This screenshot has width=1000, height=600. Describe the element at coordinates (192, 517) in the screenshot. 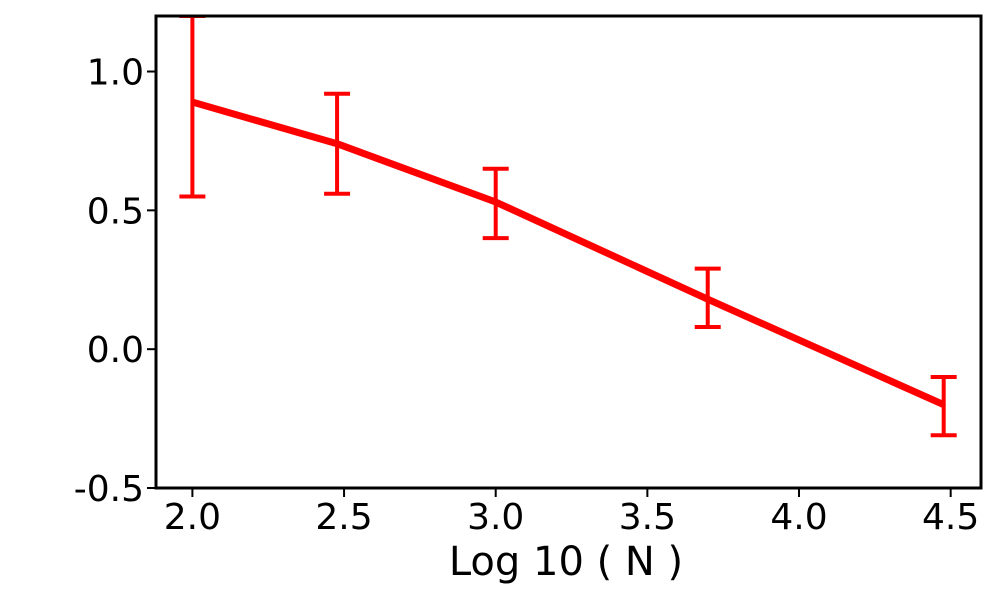

I see `x-tick-label: 2.0` at that location.